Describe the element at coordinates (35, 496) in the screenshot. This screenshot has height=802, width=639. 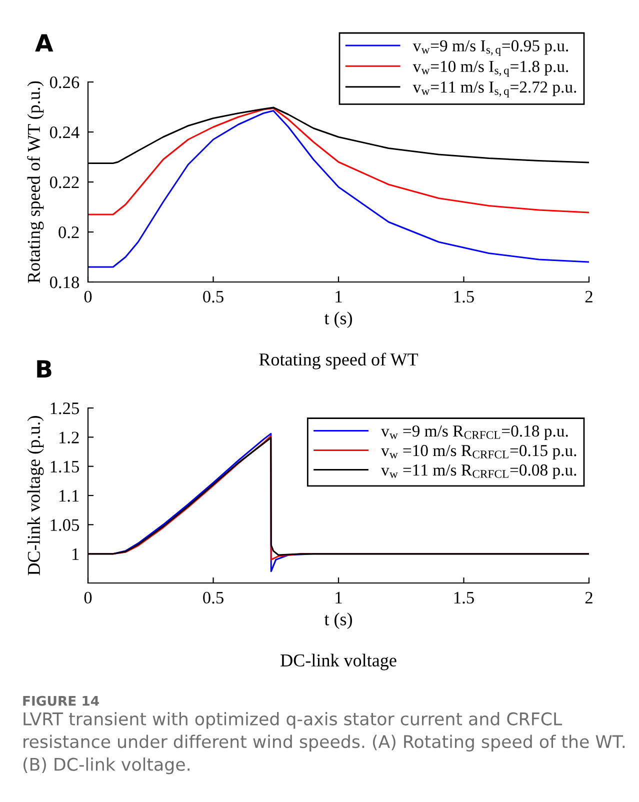
I see `y-axis-title: DC-link voltage (p.u.)` at that location.